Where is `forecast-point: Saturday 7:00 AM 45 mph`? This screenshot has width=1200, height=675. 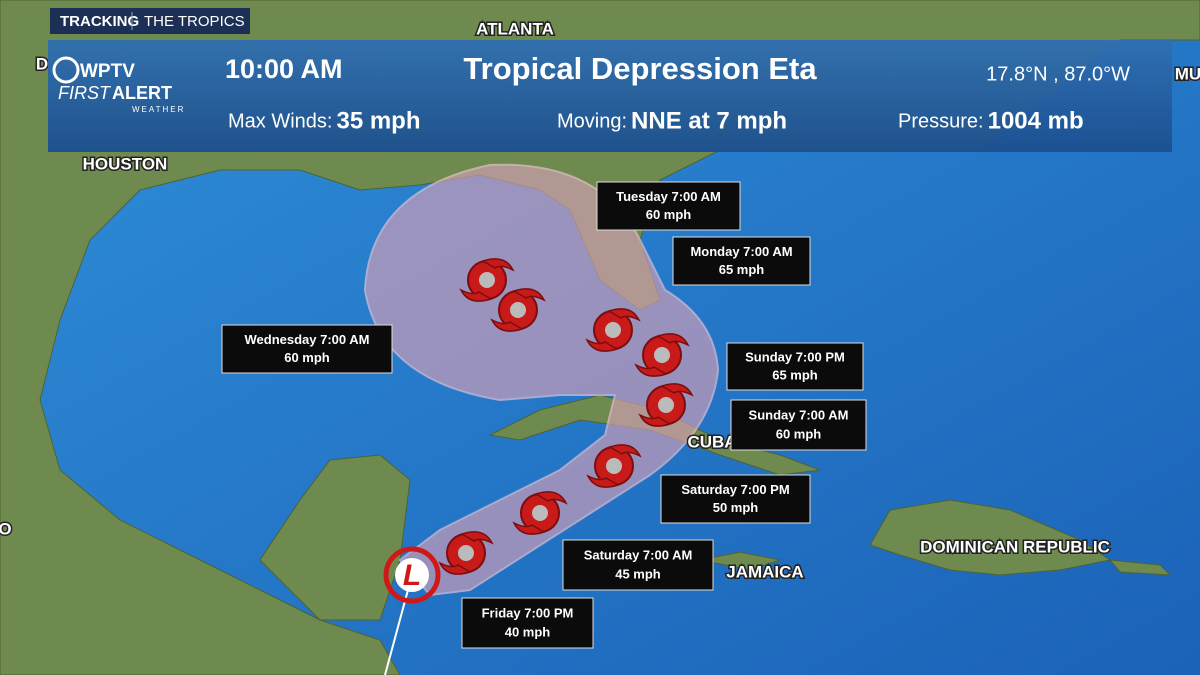 forecast-point: Saturday 7:00 AM 45 mph is located at coordinates (613, 540).